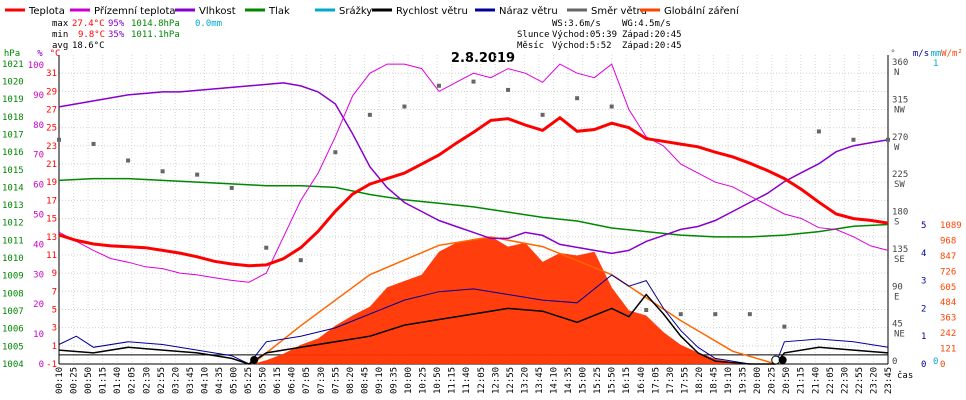 Image resolution: width=966 pixels, height=400 pixels. I want to click on sunrise-marker, so click(254, 360).